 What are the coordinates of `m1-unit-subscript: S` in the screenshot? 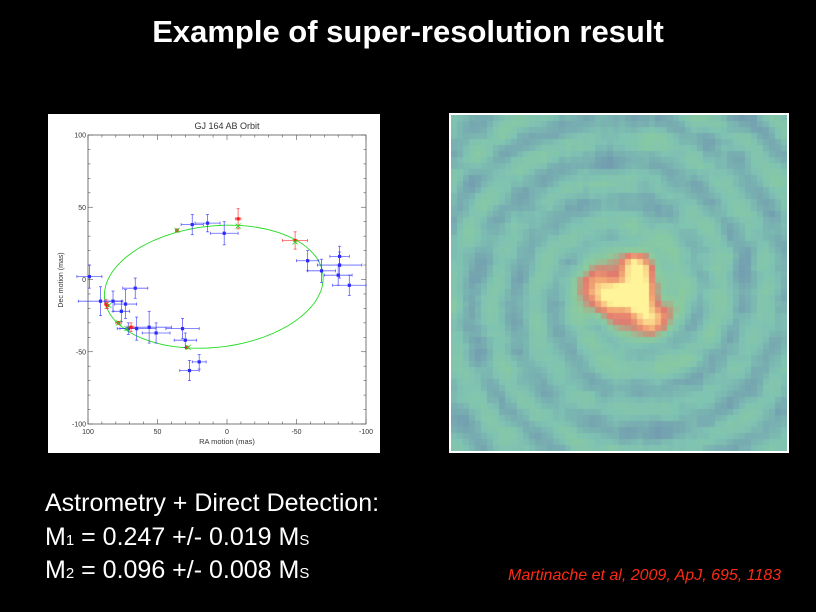 It's located at (304, 540).